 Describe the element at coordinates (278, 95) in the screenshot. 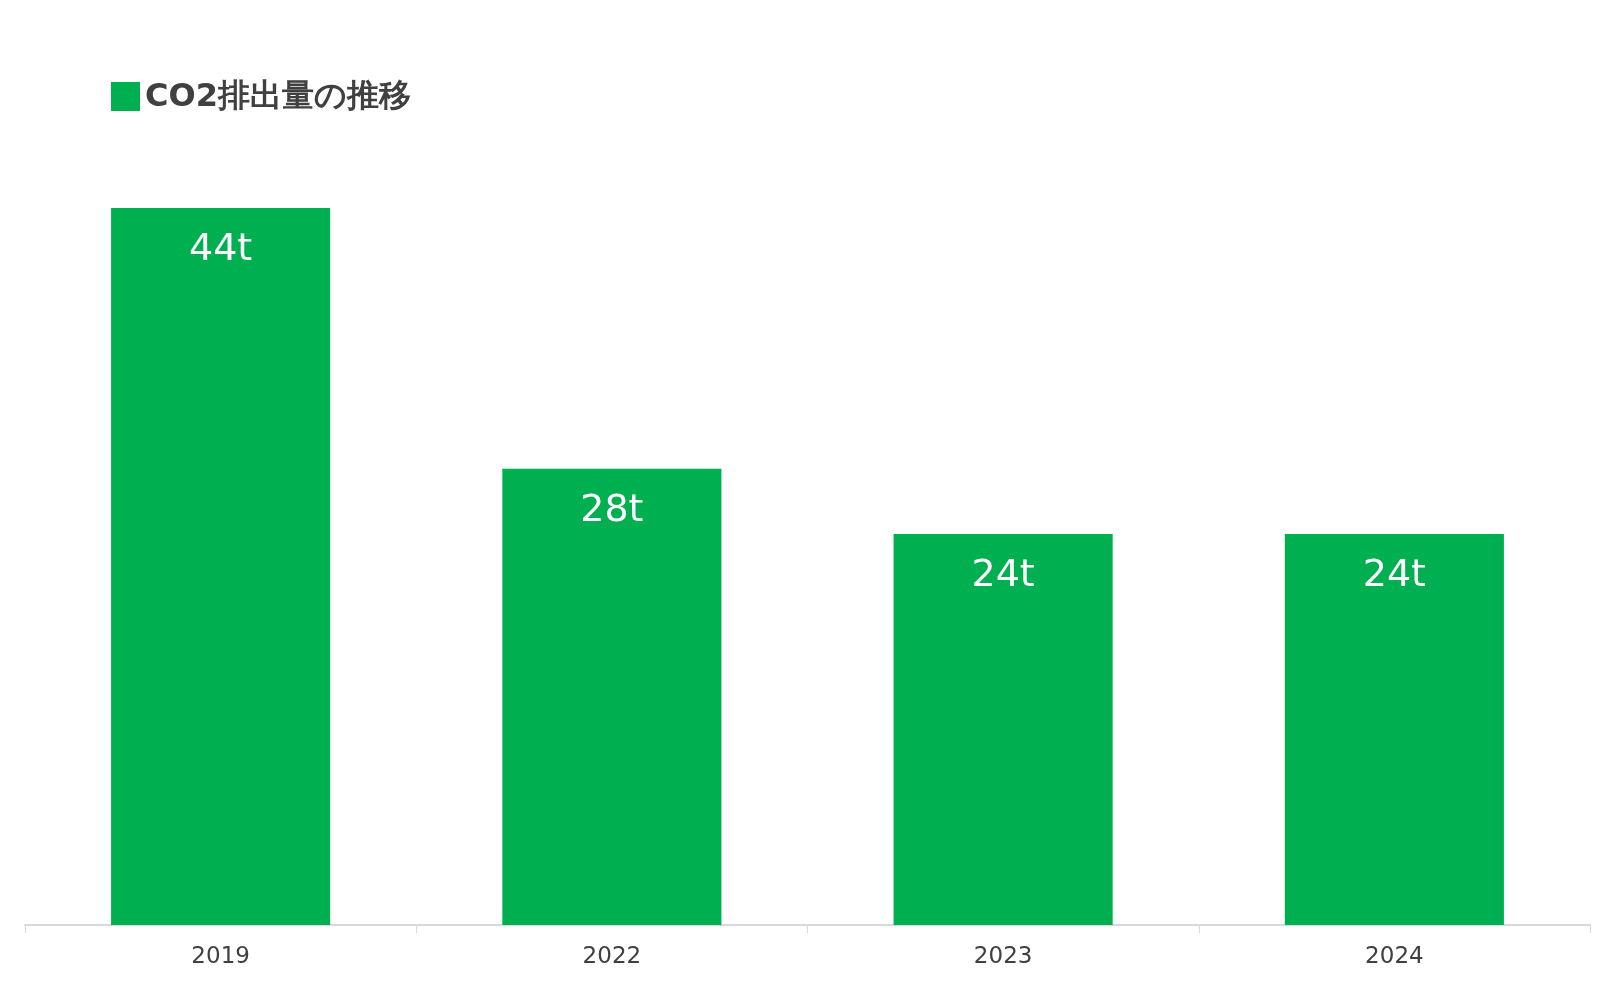

I see `chart-title: CO2排出量の推移` at that location.